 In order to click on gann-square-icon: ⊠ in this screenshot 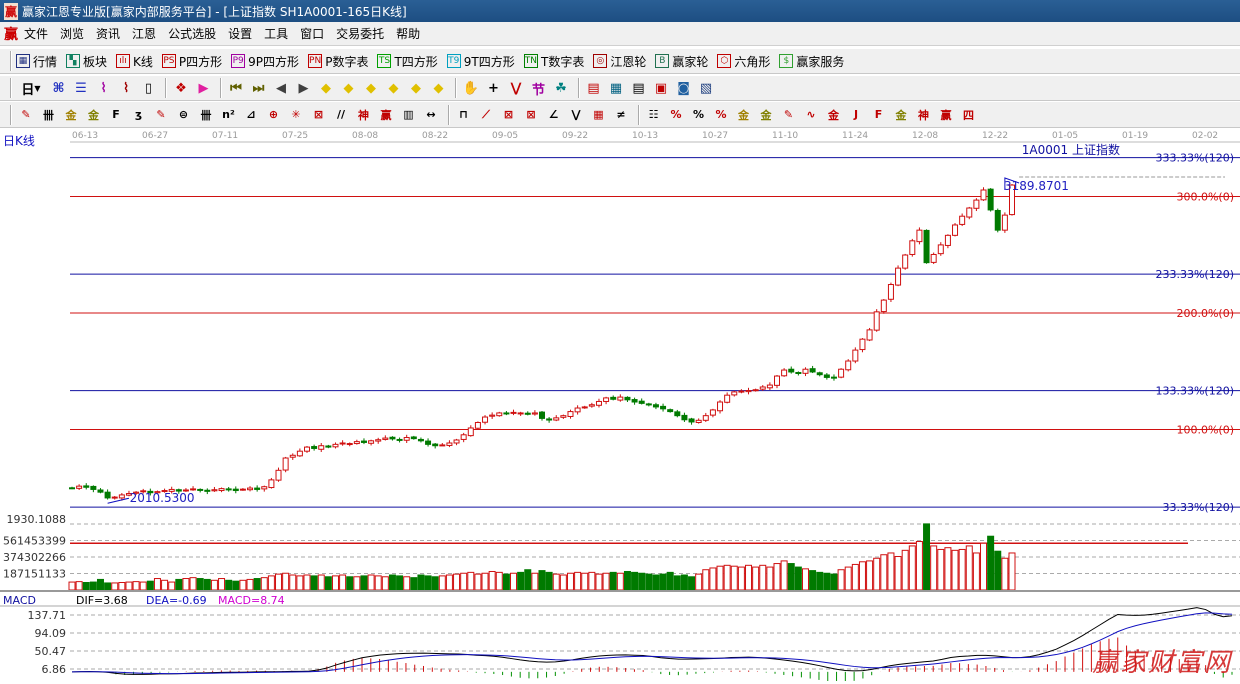, I will do `click(531, 114)`.